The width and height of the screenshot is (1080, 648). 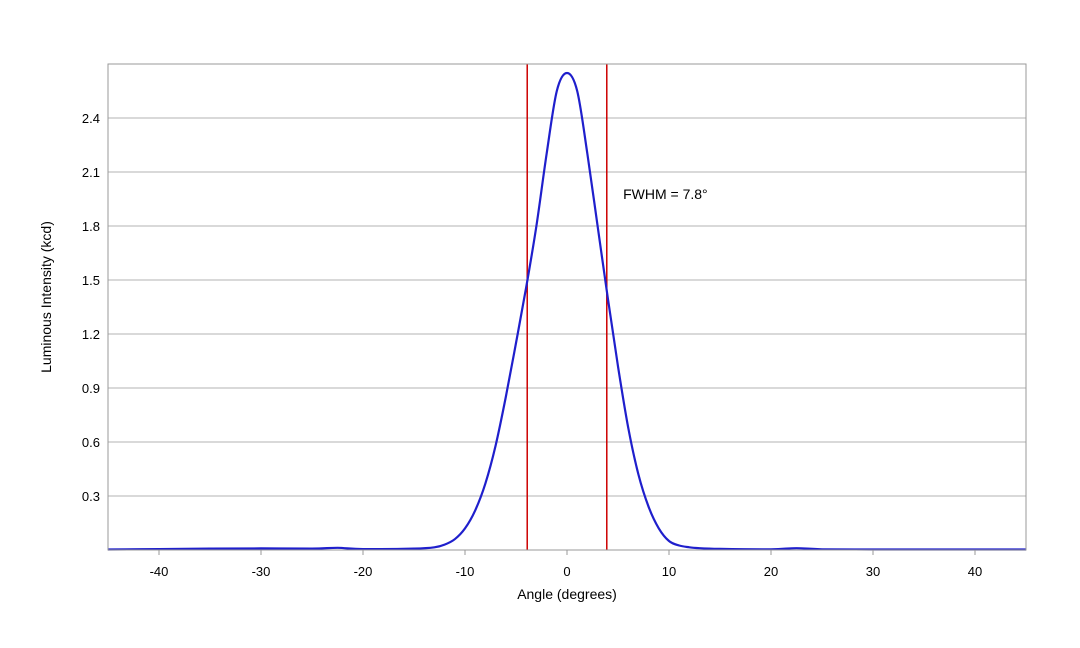 What do you see at coordinates (91, 280) in the screenshot?
I see `y-tick-label: 1.5` at bounding box center [91, 280].